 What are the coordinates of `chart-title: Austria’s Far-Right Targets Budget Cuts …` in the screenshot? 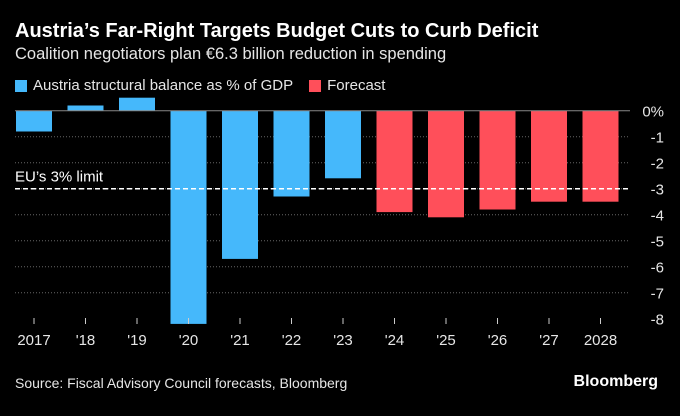 It's located at (277, 31).